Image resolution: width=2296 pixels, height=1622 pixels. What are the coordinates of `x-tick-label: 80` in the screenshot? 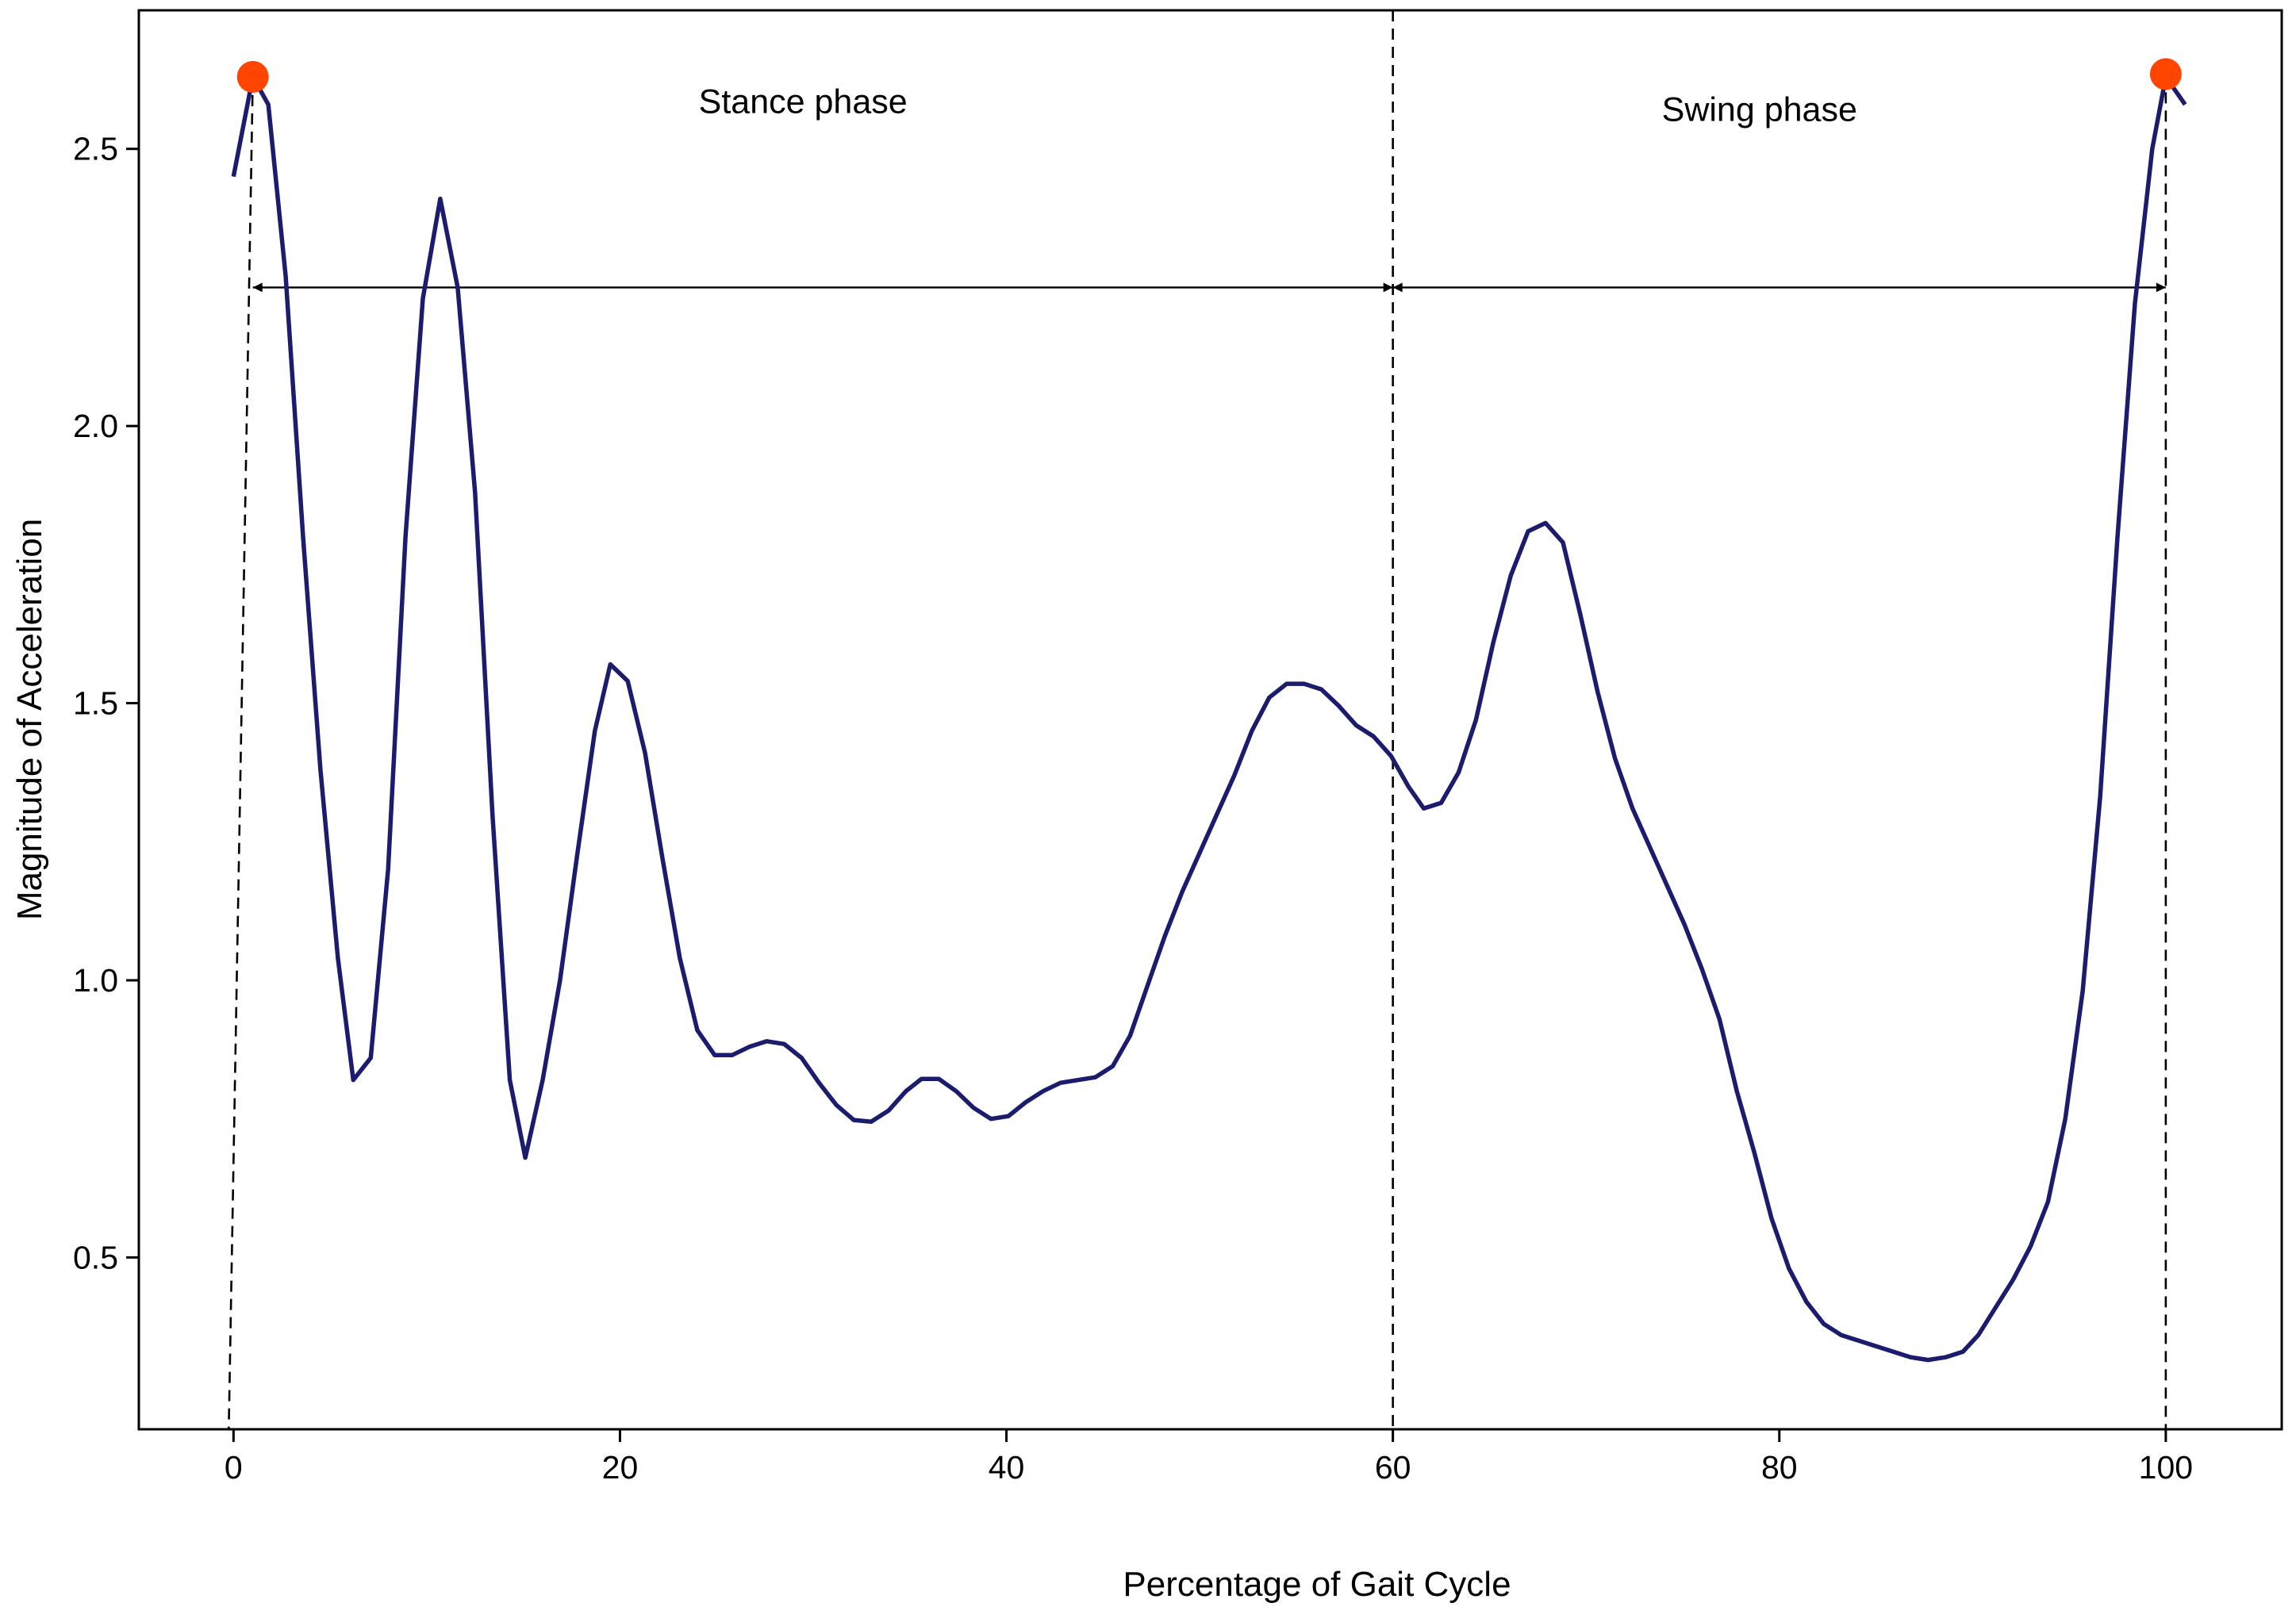 It's located at (1779, 1468).